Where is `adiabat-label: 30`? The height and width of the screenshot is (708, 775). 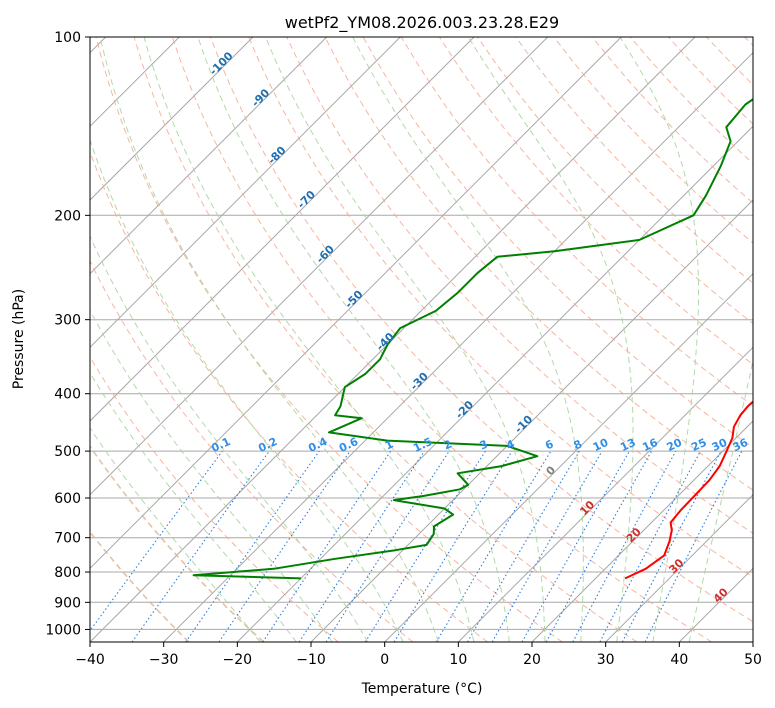 adiabat-label: 30 is located at coordinates (676, 566).